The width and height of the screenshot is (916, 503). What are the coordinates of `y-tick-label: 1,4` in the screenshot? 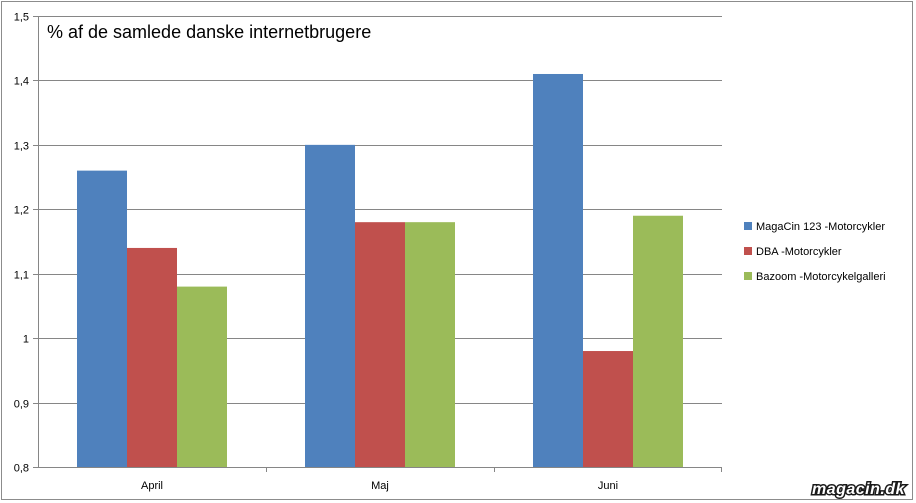 It's located at (21, 82).